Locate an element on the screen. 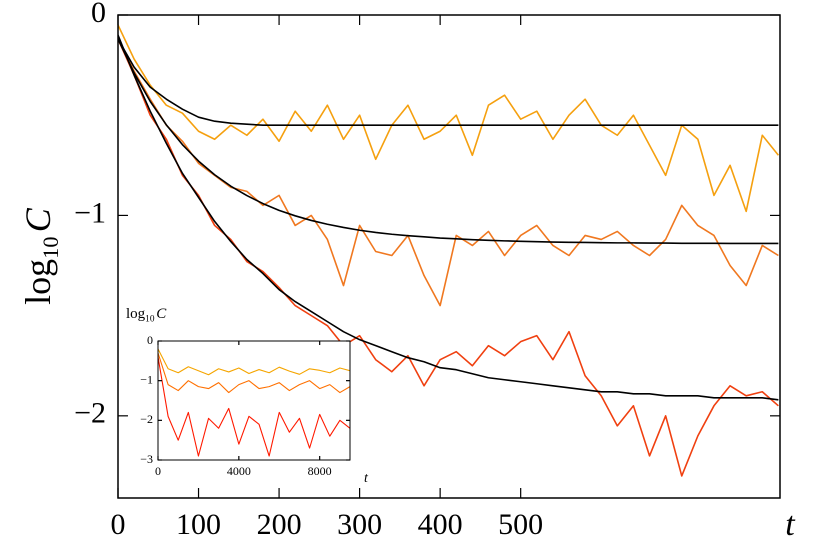 The width and height of the screenshot is (830, 543). x-tick-label: 500 is located at coordinates (520, 524).